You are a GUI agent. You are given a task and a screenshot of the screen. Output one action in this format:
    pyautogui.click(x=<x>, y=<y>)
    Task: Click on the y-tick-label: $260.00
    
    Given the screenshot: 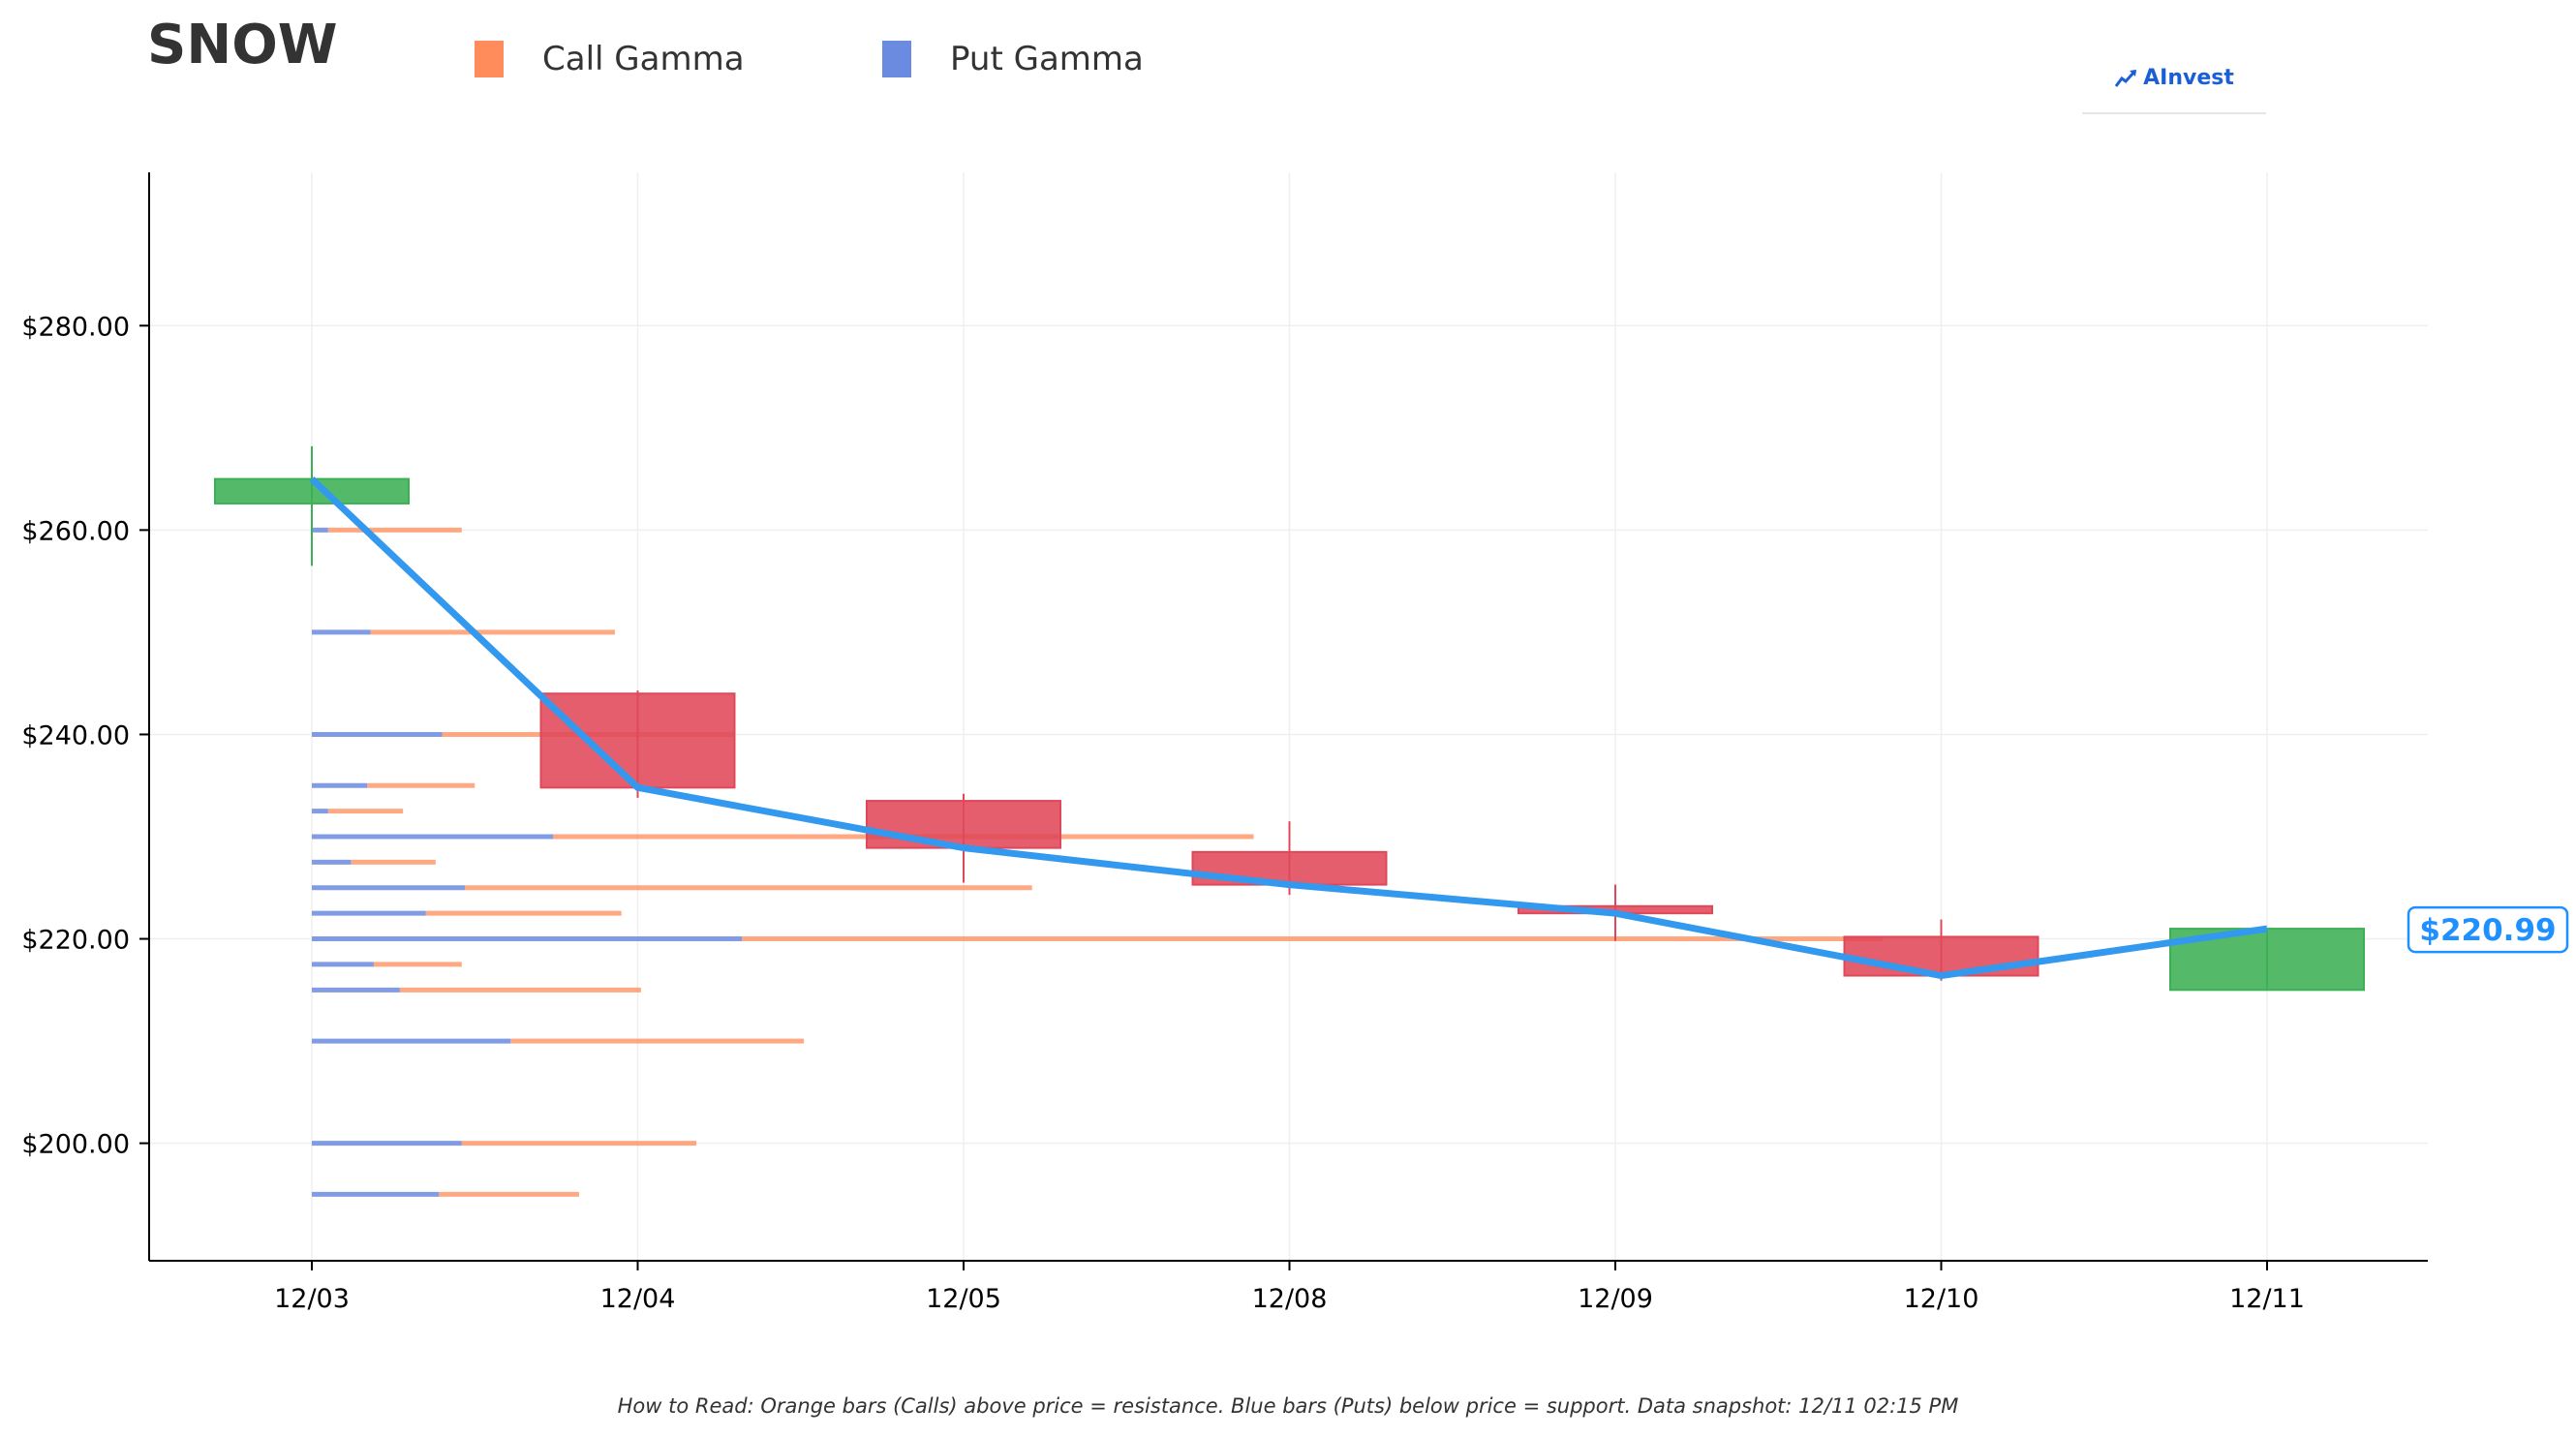 What is the action you would take?
    pyautogui.click(x=75, y=531)
    